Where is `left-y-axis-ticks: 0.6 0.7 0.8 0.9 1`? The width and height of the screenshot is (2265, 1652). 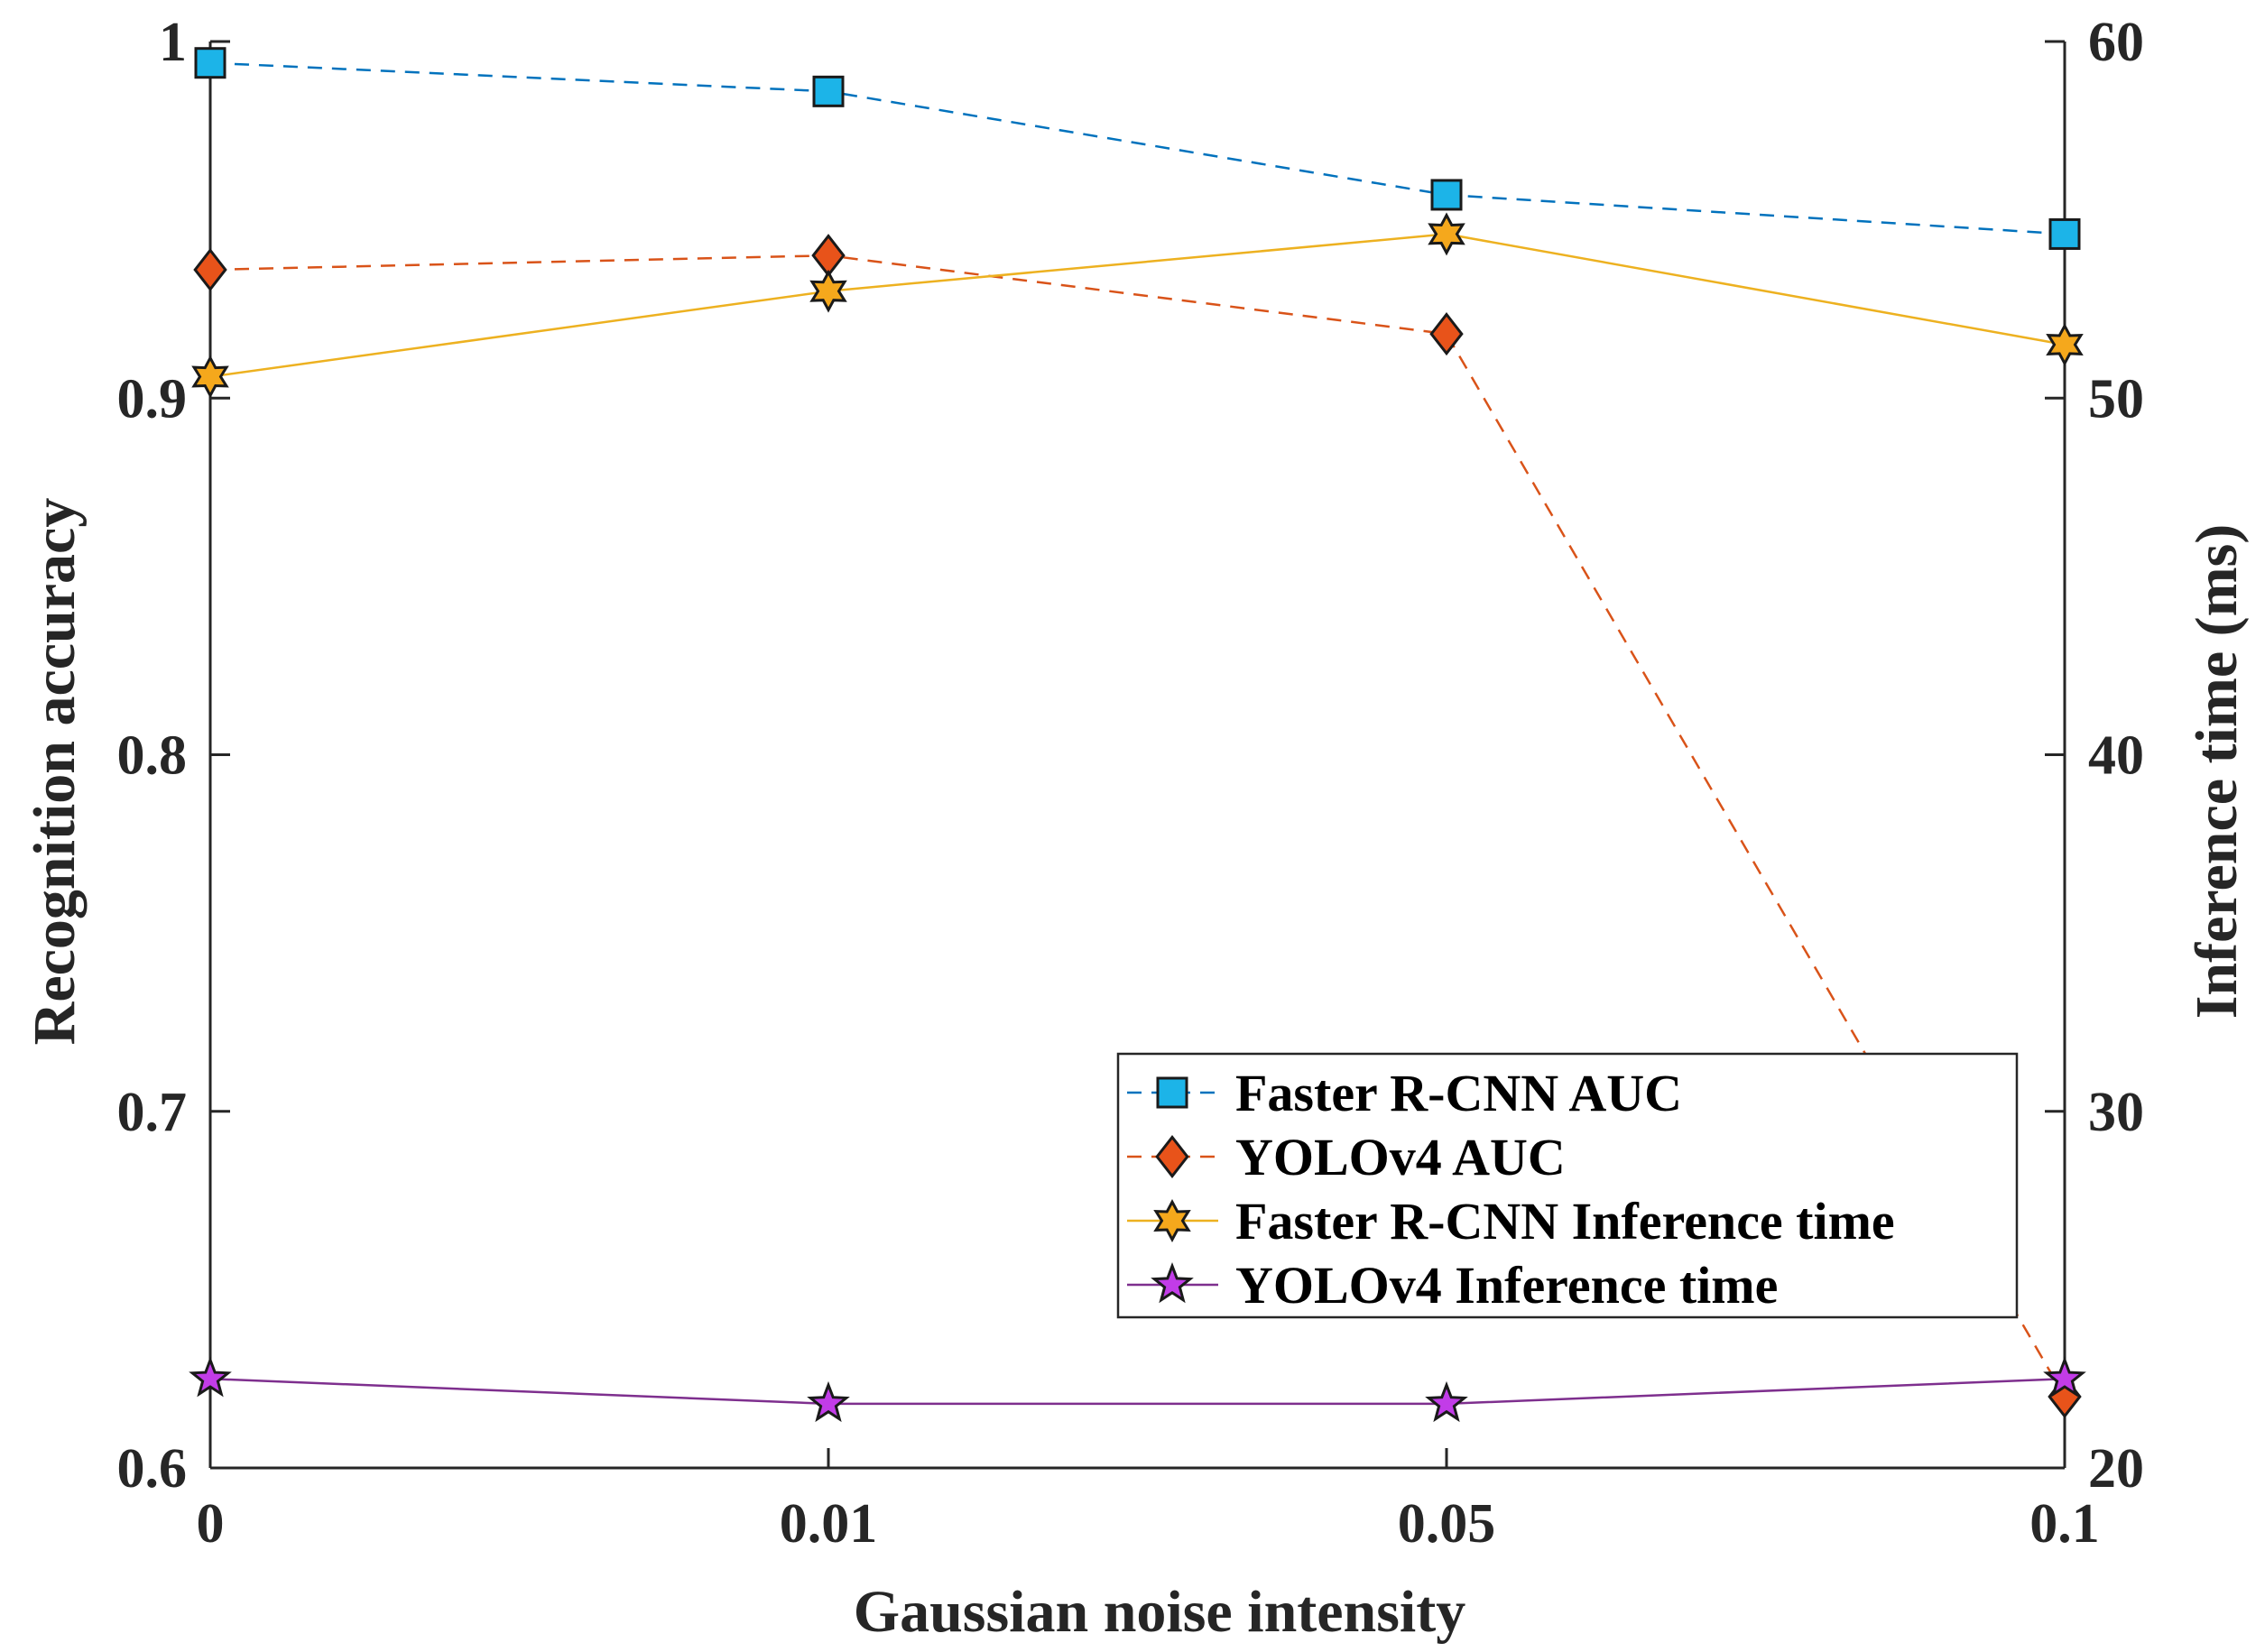
left-y-axis-ticks: 0.6 0.7 0.8 0.9 1 is located at coordinates (173, 756).